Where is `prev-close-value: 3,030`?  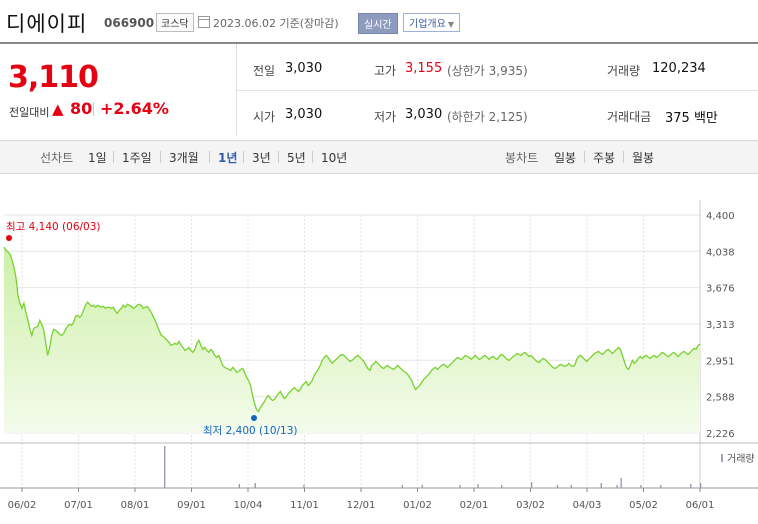
prev-close-value: 3,030 is located at coordinates (304, 68).